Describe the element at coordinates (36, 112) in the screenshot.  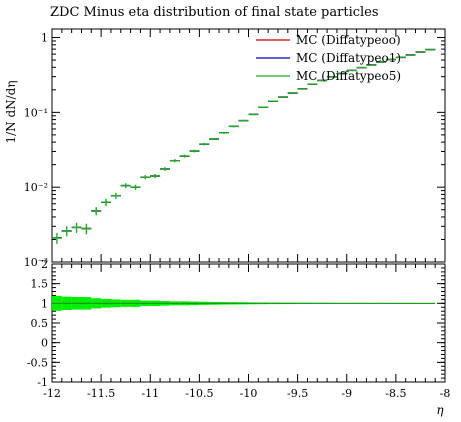
I see `main-y-tick-label: 10⁻¹` at that location.